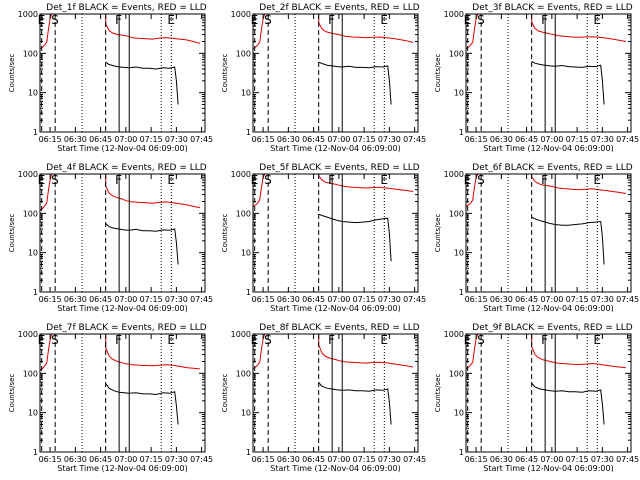 This screenshot has width=640, height=480. I want to click on panel-title: Det_6f BLACK = Events, RED = LLD, so click(552, 168).